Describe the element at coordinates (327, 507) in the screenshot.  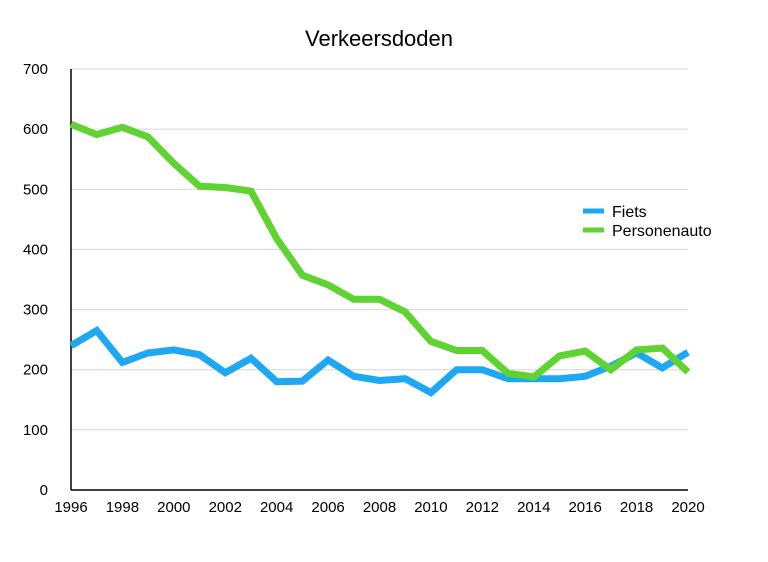
I see `x-tick-label: 2006` at that location.